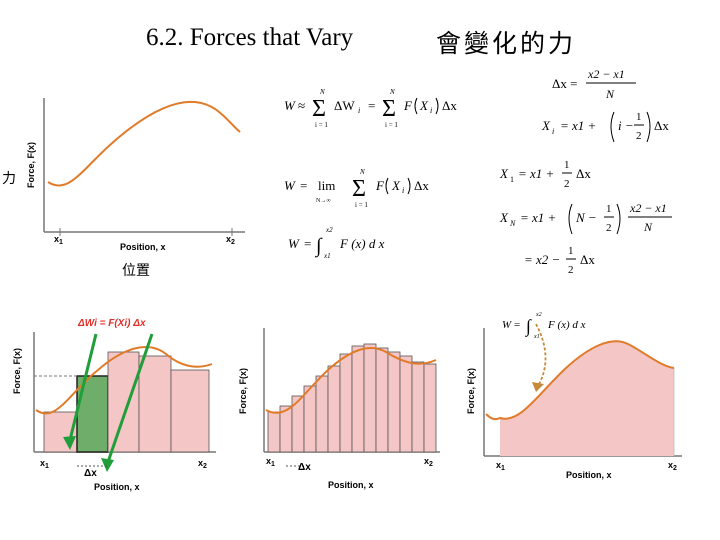 The image size is (720, 540). I want to click on svg-text: F (x) d x, so click(362, 243).